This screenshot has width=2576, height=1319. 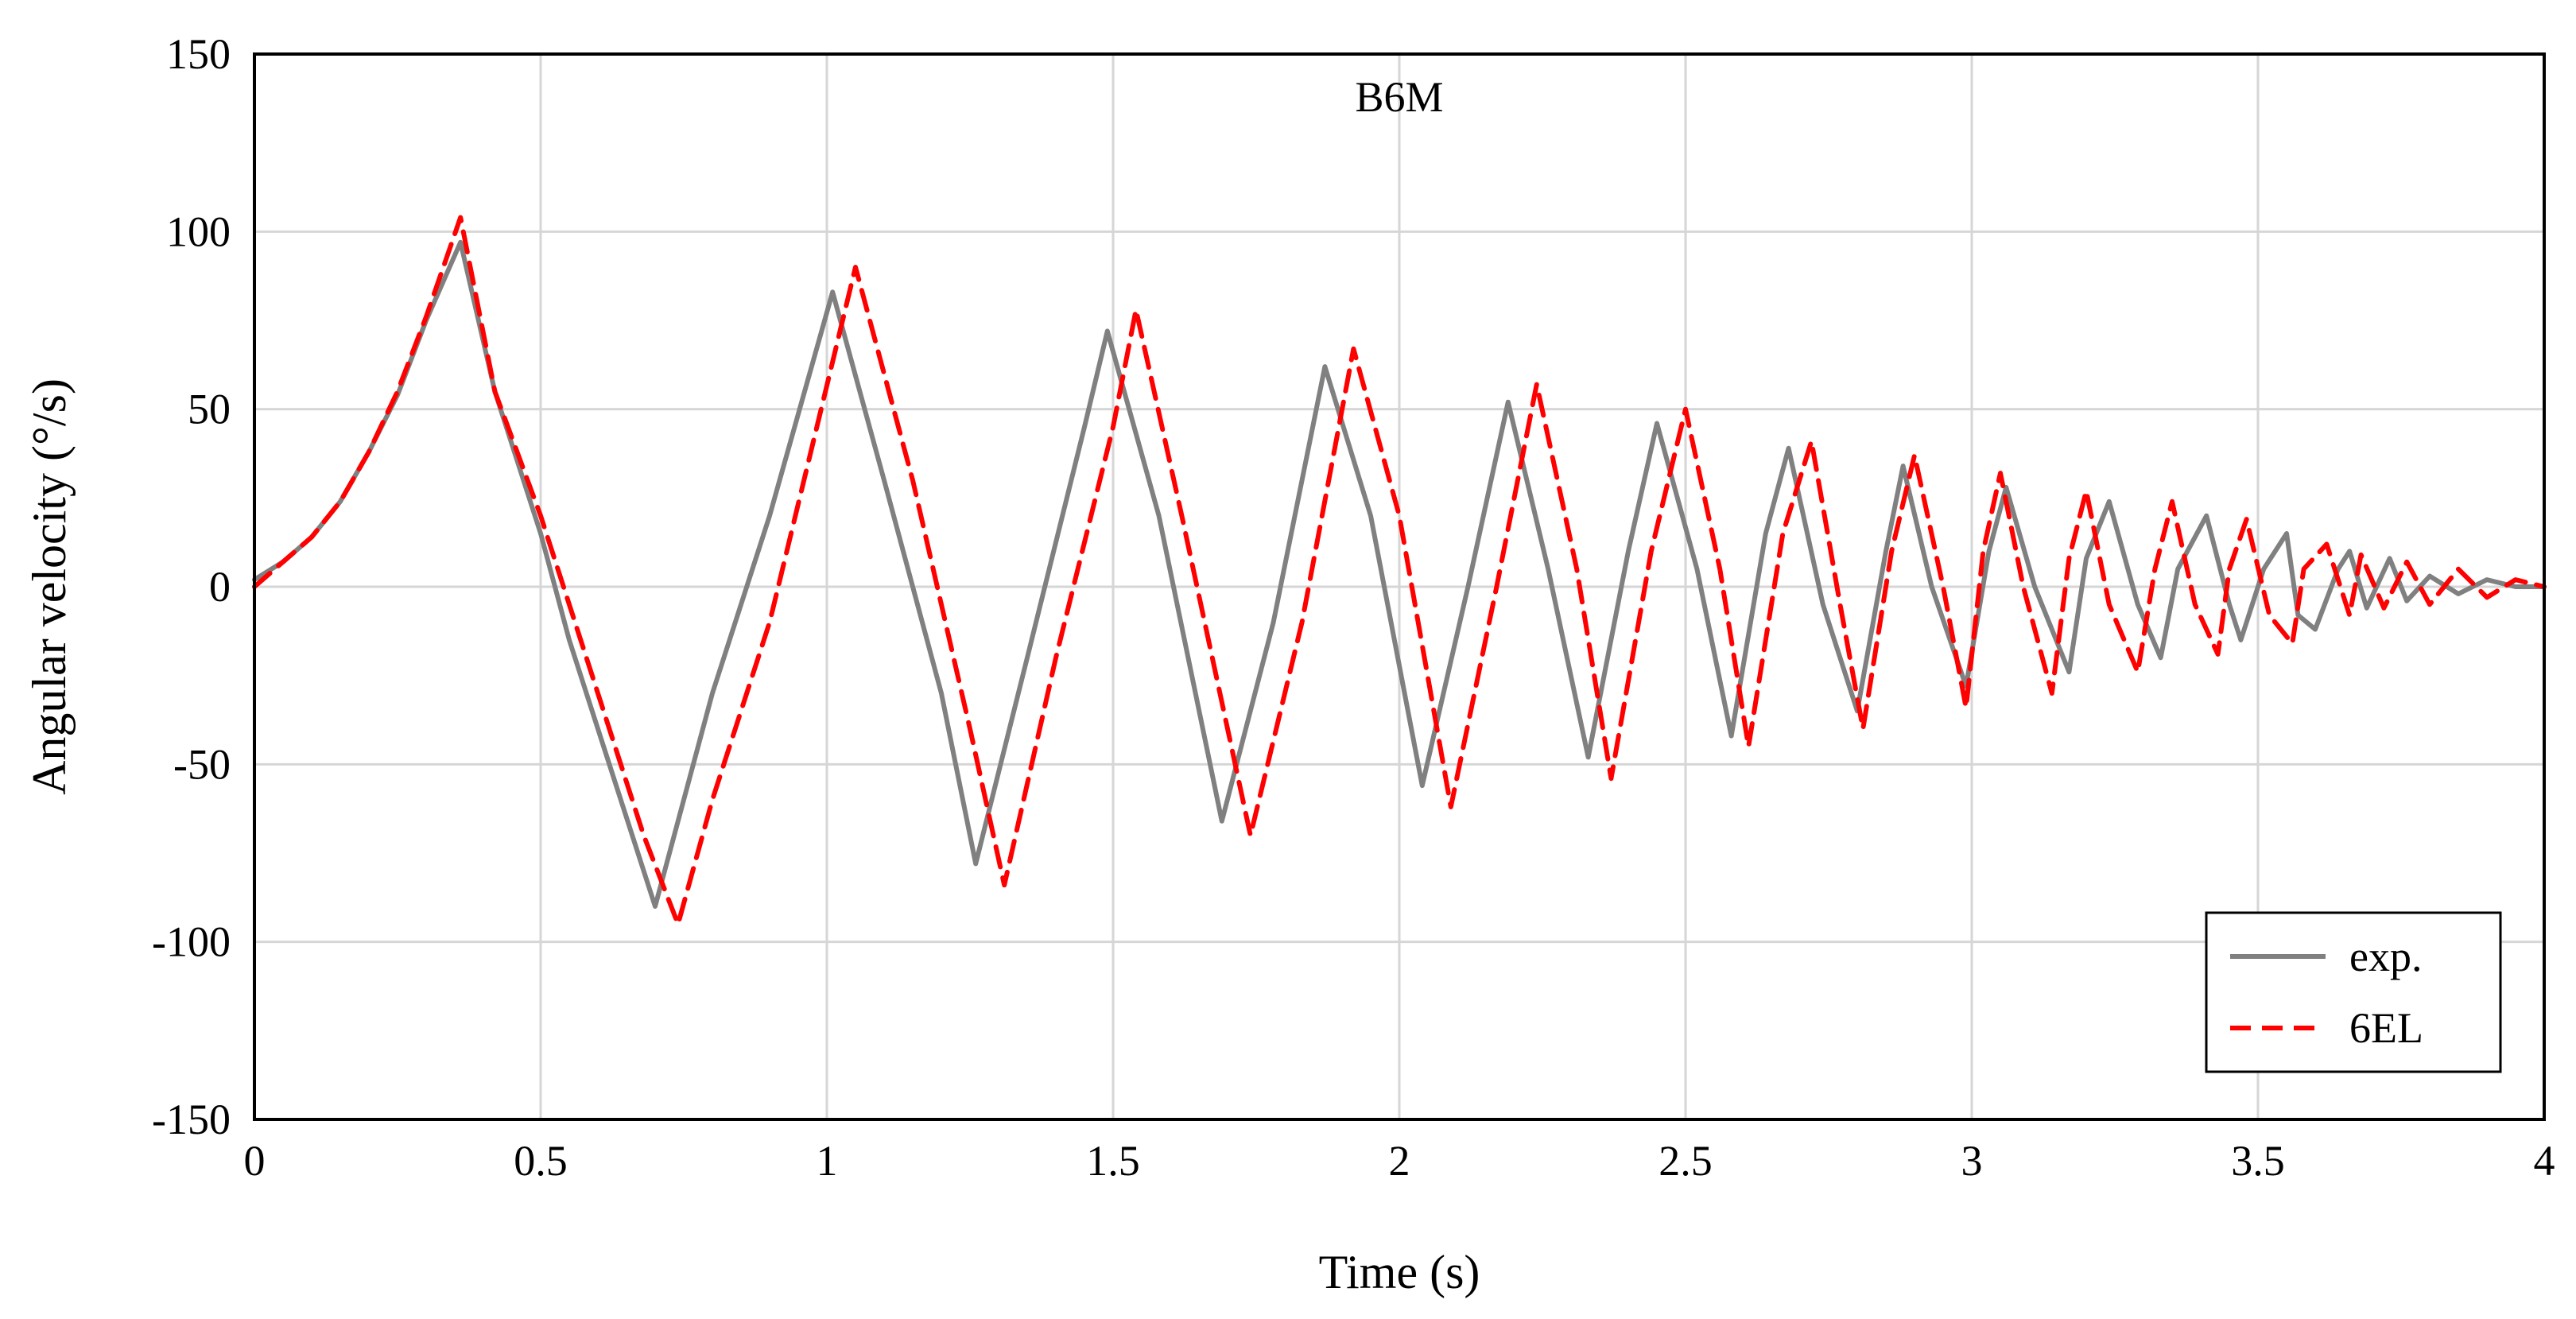 I want to click on x-tick-label: 0.5, so click(x=541, y=1161).